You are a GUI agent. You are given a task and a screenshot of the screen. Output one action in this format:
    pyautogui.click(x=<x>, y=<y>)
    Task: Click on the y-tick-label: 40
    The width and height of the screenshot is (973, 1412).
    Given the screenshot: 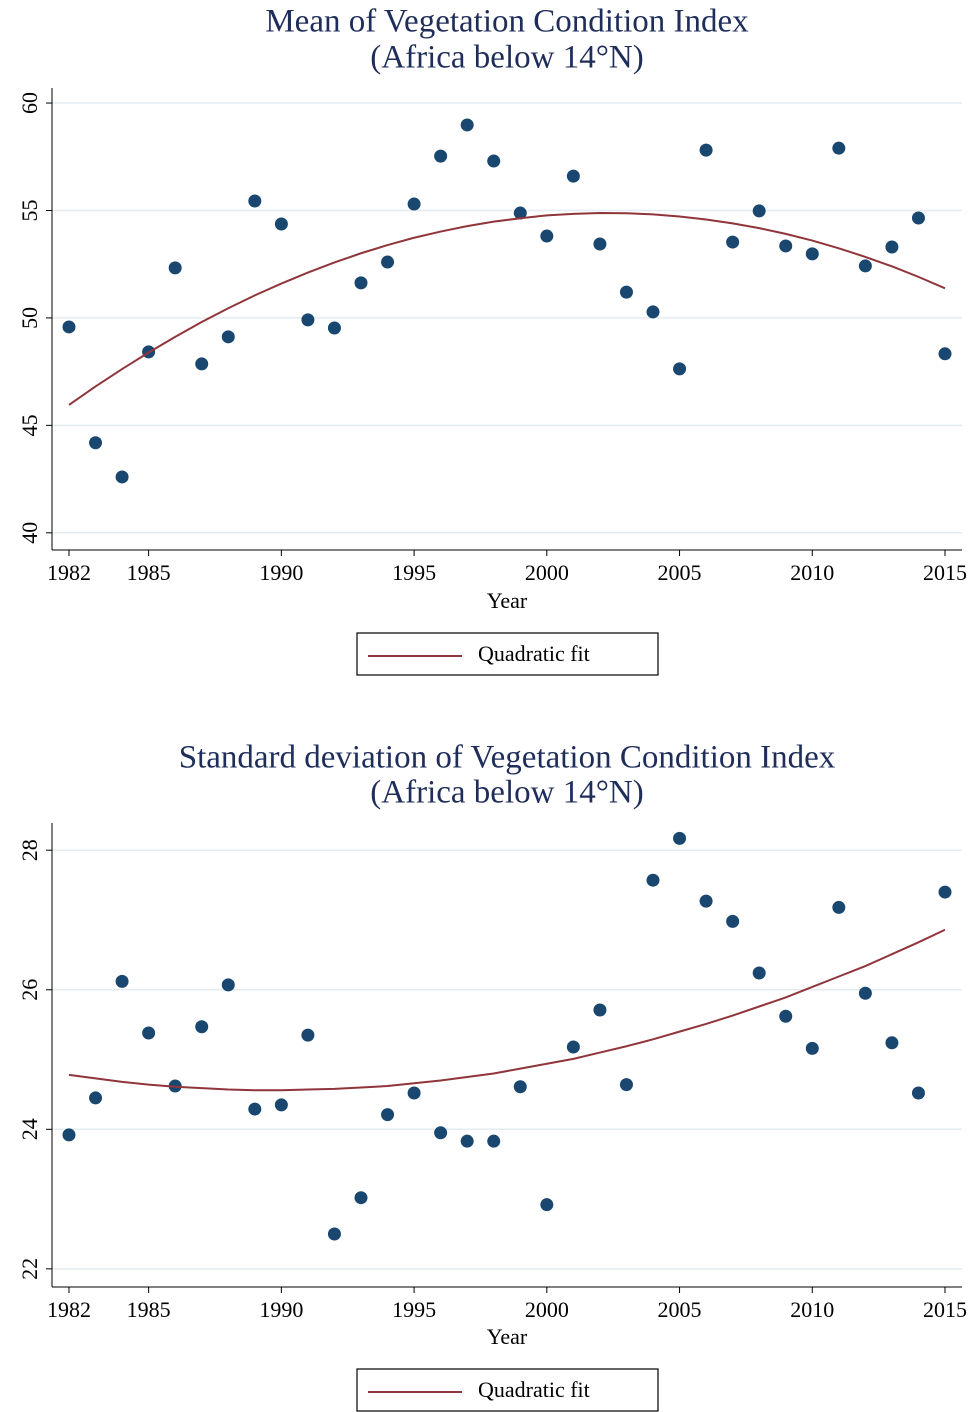 What is the action you would take?
    pyautogui.click(x=29, y=533)
    